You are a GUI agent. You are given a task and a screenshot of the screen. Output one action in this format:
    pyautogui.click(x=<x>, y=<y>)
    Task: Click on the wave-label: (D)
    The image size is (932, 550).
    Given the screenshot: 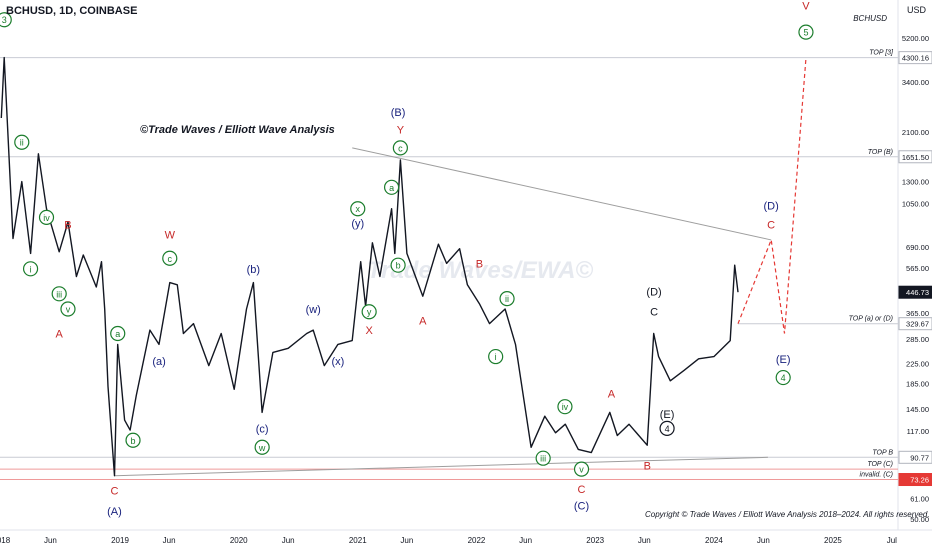 What is the action you would take?
    pyautogui.click(x=653, y=292)
    